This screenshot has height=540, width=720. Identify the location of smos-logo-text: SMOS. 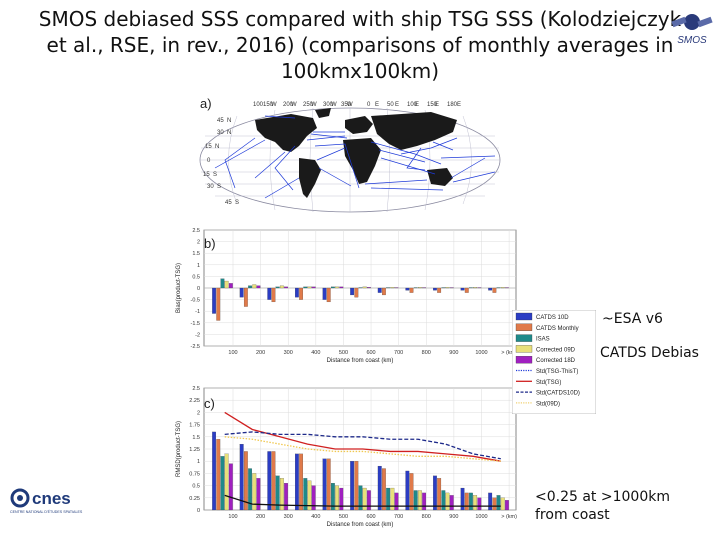
(692, 40).